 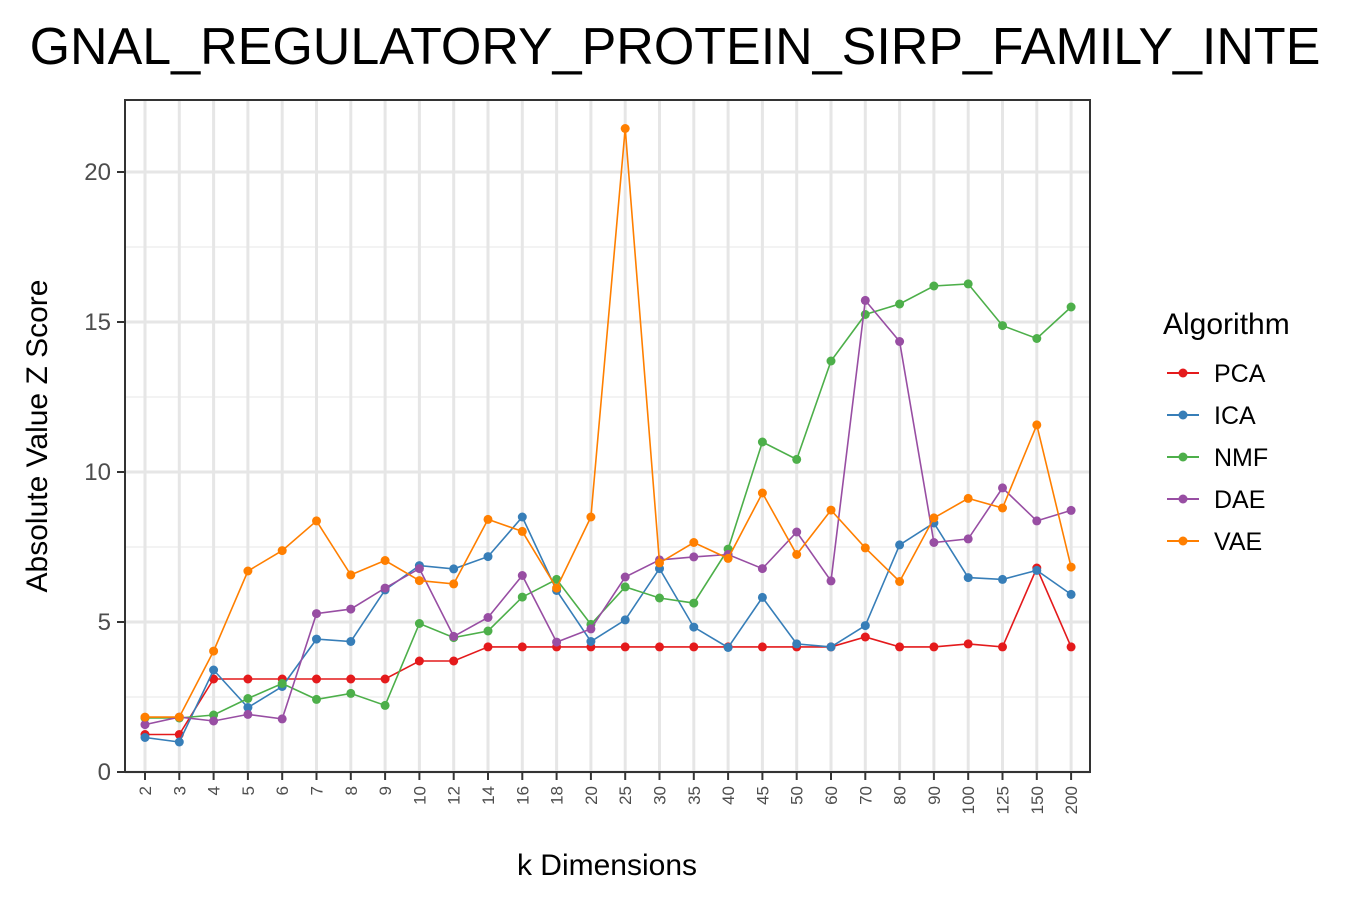 I want to click on x-tick-label: 200, so click(x=1071, y=800).